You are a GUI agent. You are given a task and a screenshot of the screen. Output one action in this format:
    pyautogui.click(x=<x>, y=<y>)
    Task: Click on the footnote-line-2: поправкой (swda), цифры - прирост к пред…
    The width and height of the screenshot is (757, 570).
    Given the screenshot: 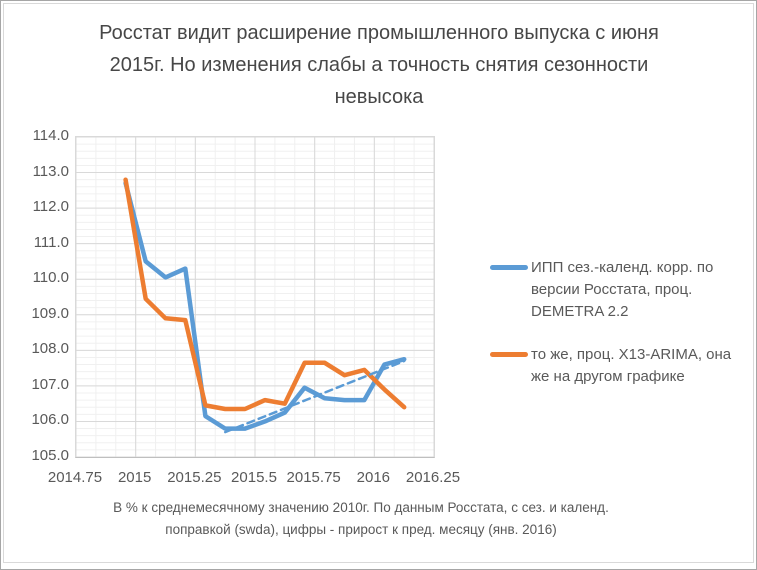 What is the action you would take?
    pyautogui.click(x=361, y=529)
    